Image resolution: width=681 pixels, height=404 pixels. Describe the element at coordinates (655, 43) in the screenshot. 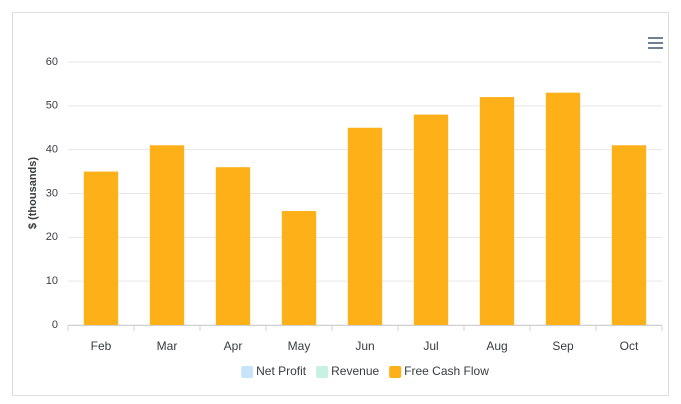

I see `menu-icon` at that location.